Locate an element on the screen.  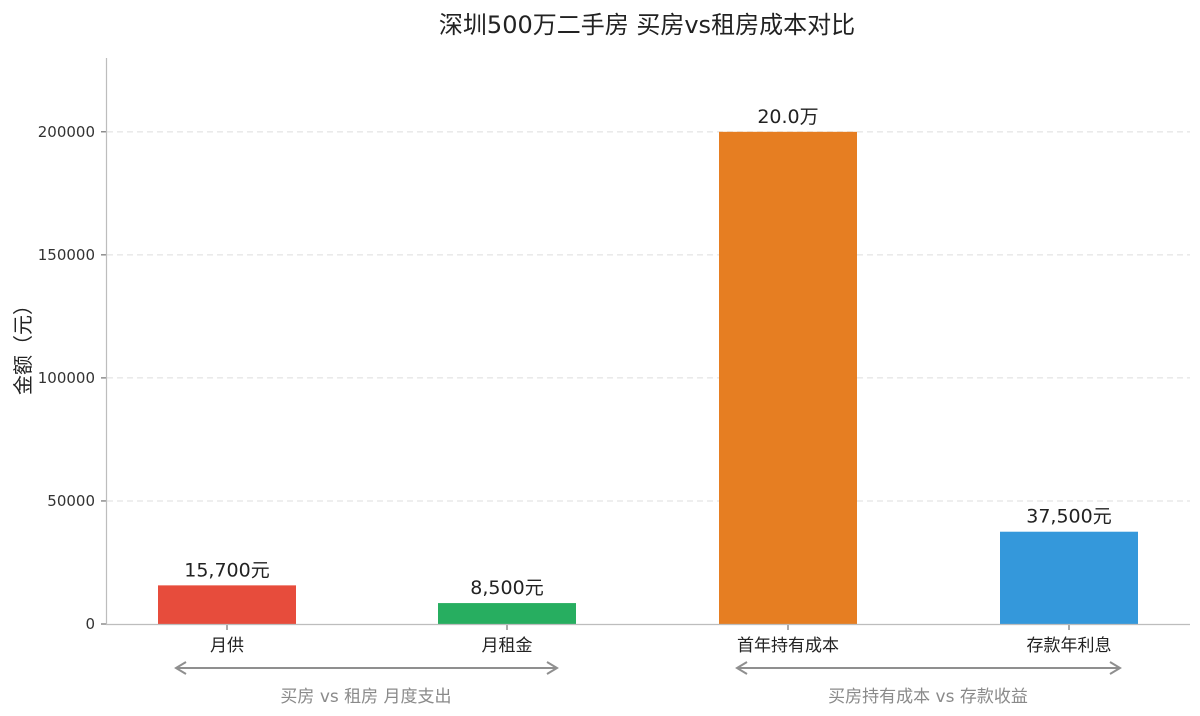
group-label-monthly: 买房 vs 租房 月度支出 is located at coordinates (365, 697).